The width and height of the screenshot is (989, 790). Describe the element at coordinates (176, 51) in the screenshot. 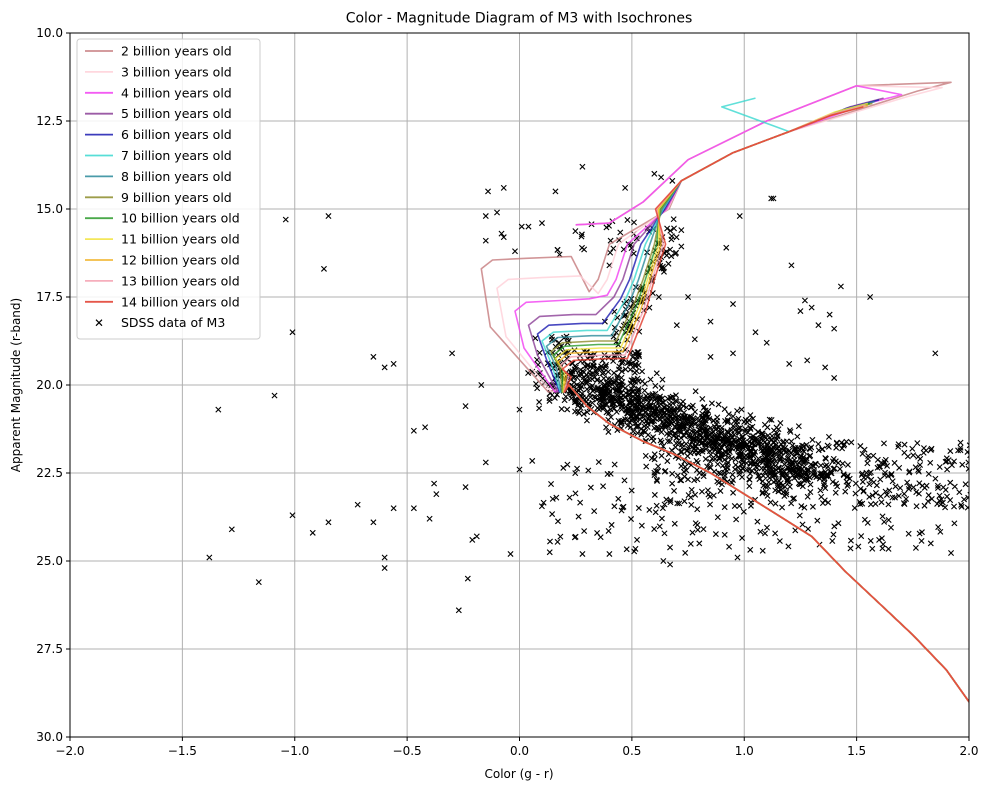

I see `legend-label: 2 billion years old` at that location.